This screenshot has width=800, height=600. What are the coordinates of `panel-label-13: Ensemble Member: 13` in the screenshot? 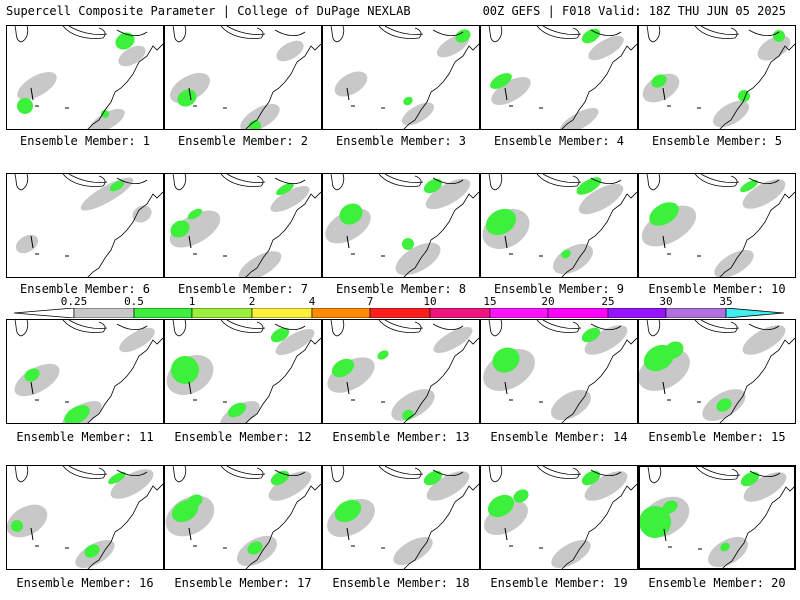 It's located at (401, 437).